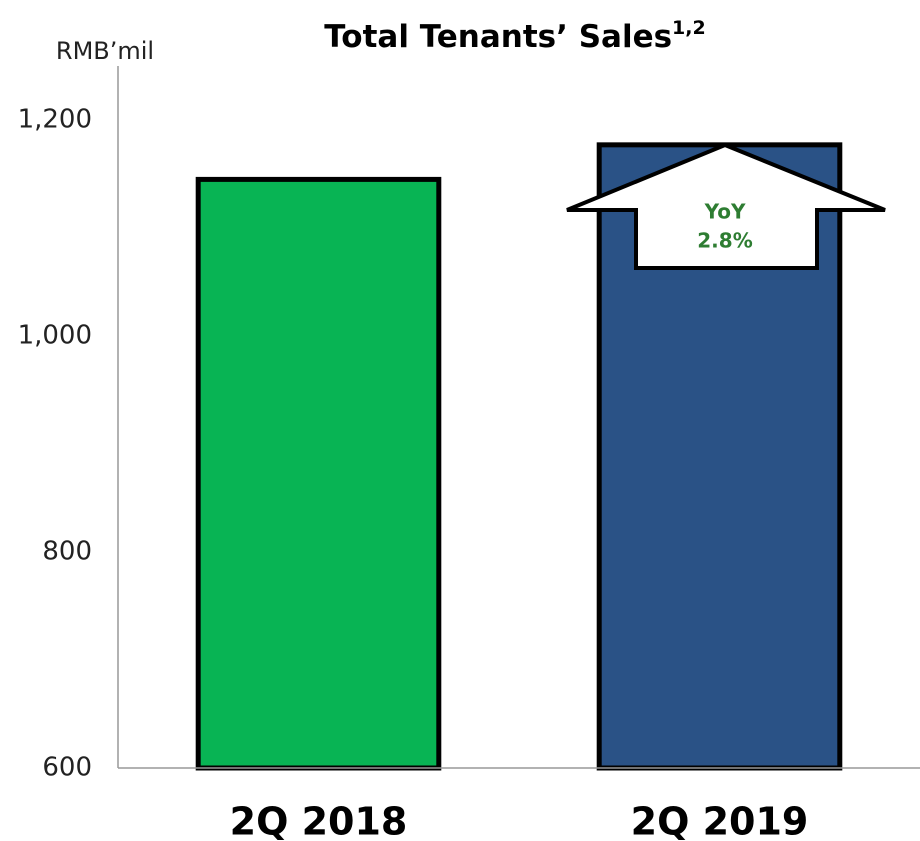  I want to click on y-tick-label: 600, so click(67, 768).